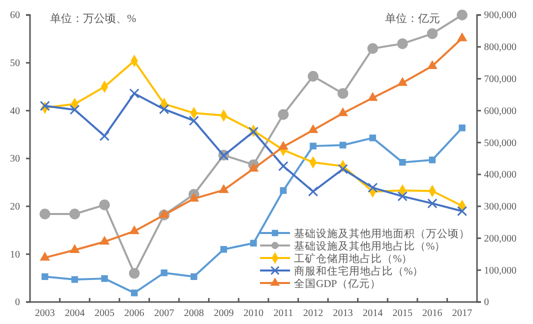 The image size is (533, 324). What do you see at coordinates (254, 313) in the screenshot?
I see `x-tick-label: 2010` at bounding box center [254, 313].